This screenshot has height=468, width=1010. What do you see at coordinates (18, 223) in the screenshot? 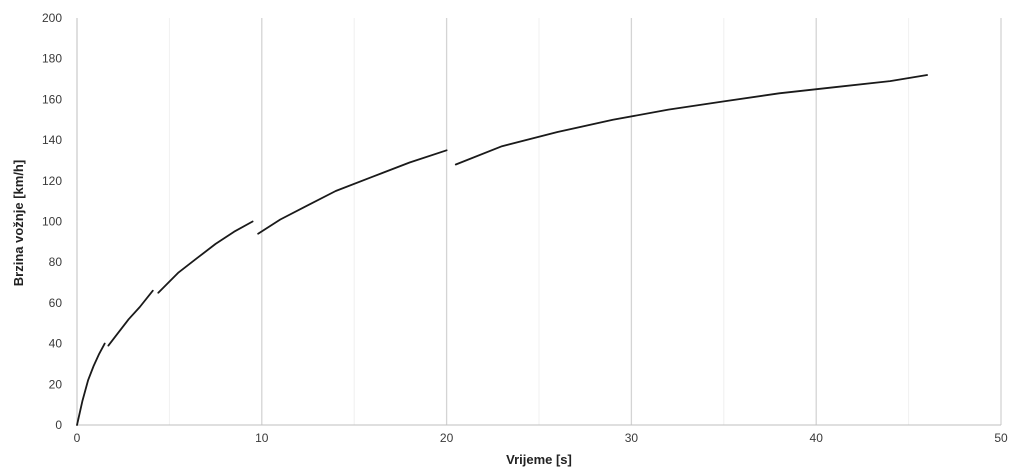
I see `y-axis-title: Brzina vožnje [km/h]` at bounding box center [18, 223].